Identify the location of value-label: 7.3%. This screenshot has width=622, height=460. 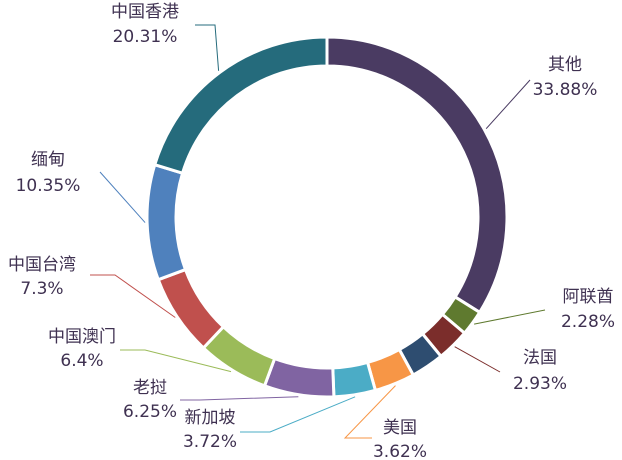
(41, 289).